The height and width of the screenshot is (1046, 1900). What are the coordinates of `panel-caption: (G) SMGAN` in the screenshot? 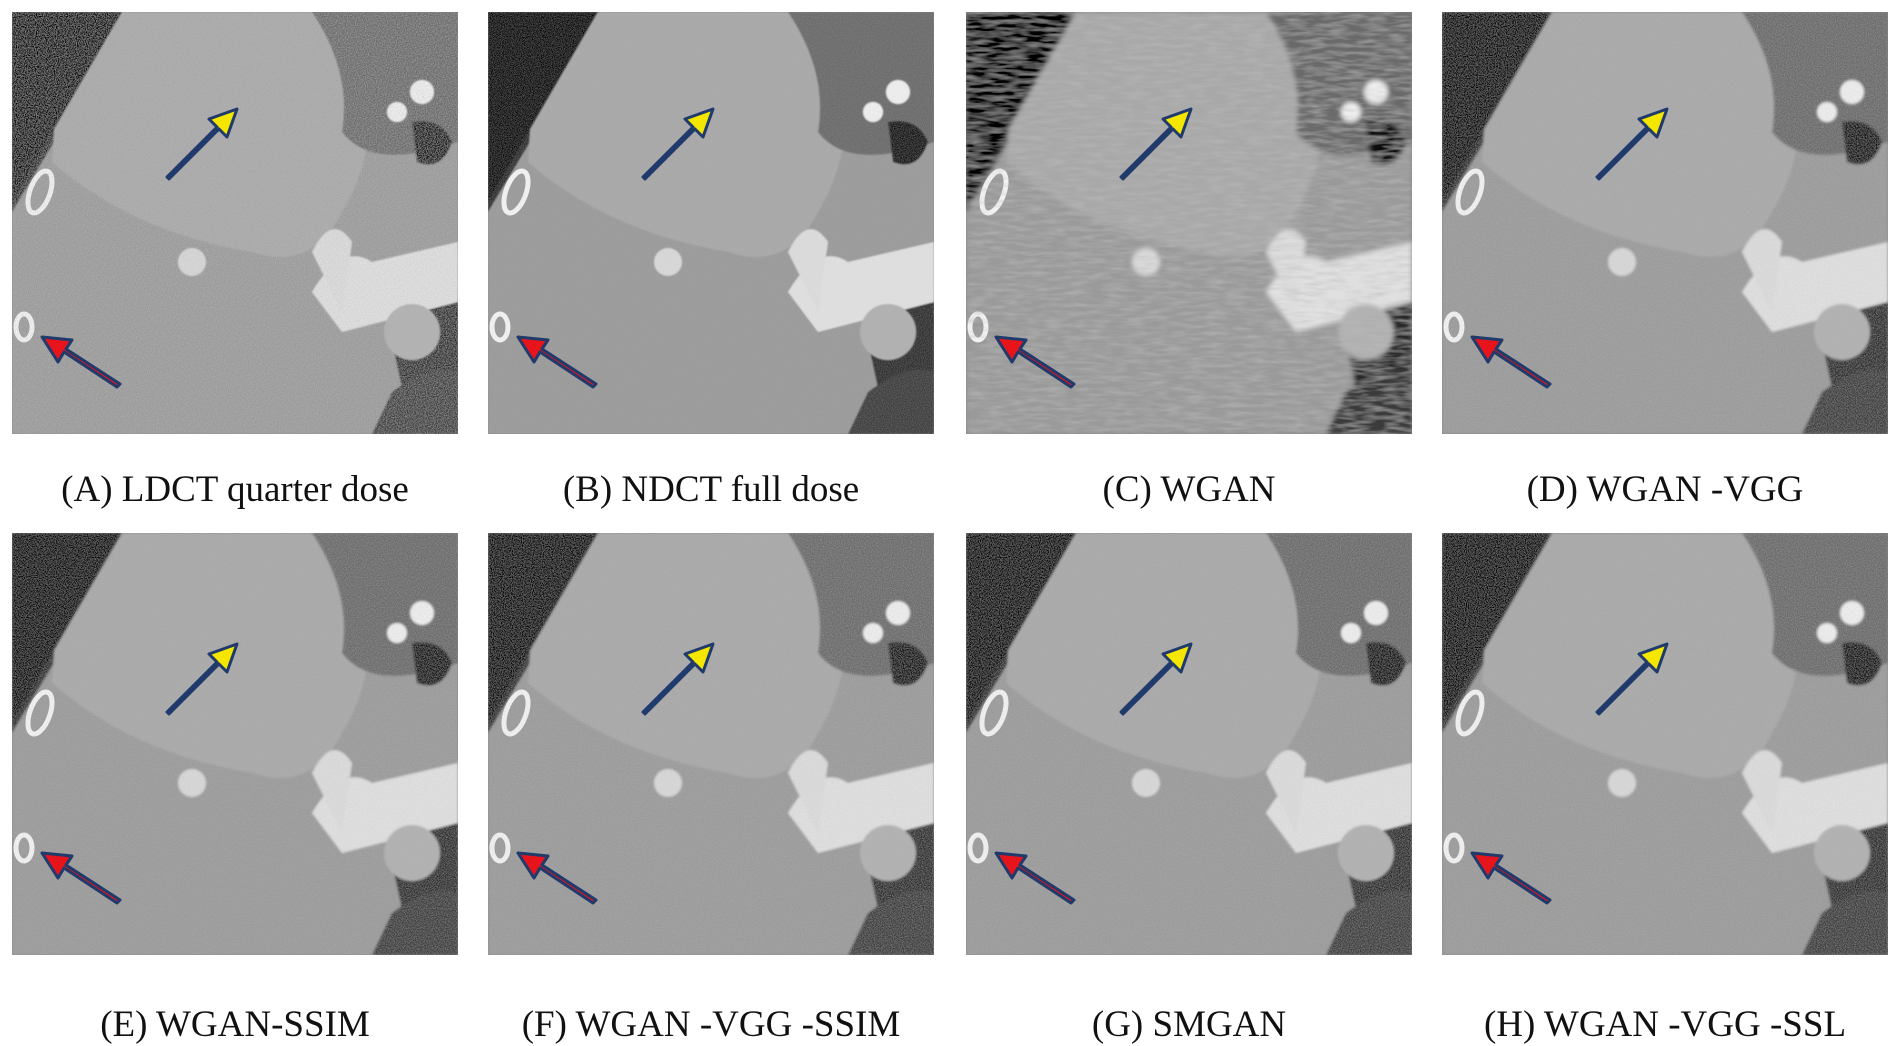 It's located at (1189, 1024).